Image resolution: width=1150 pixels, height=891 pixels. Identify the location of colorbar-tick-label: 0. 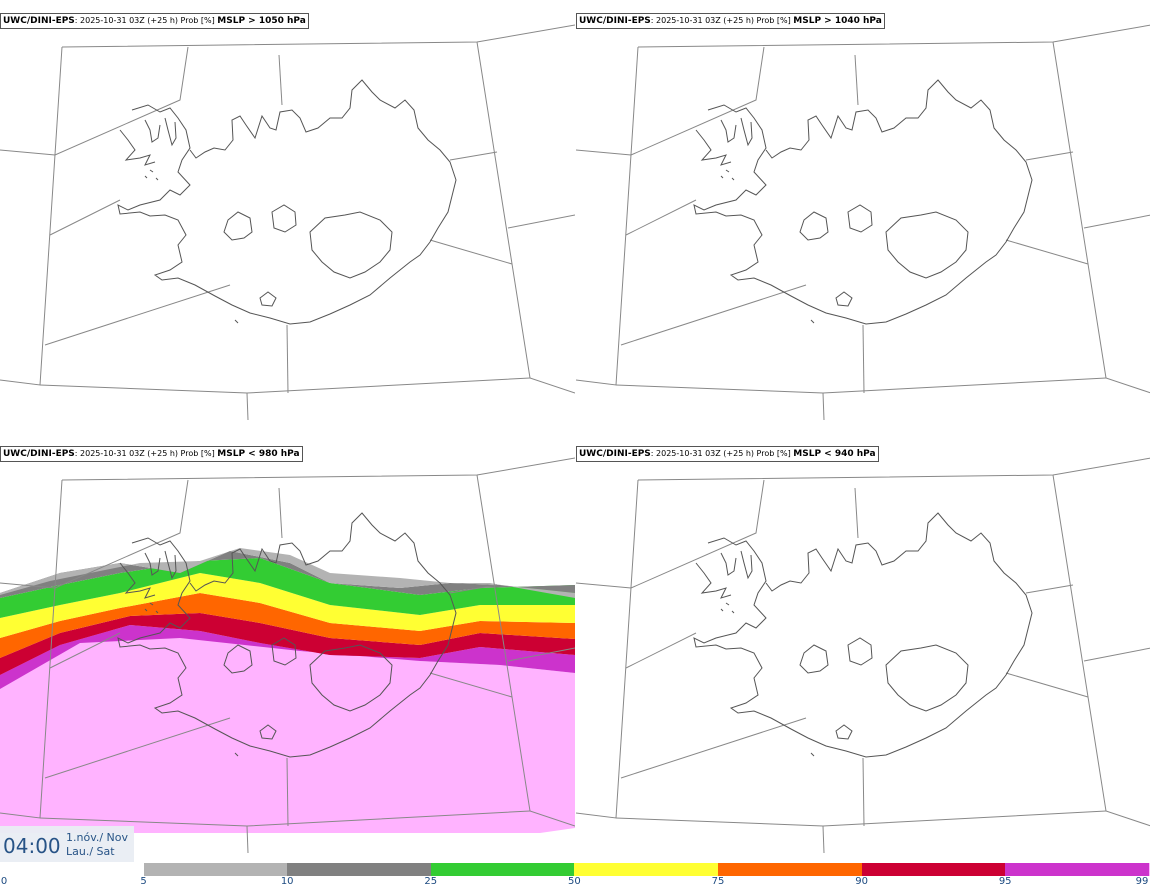
(4, 881).